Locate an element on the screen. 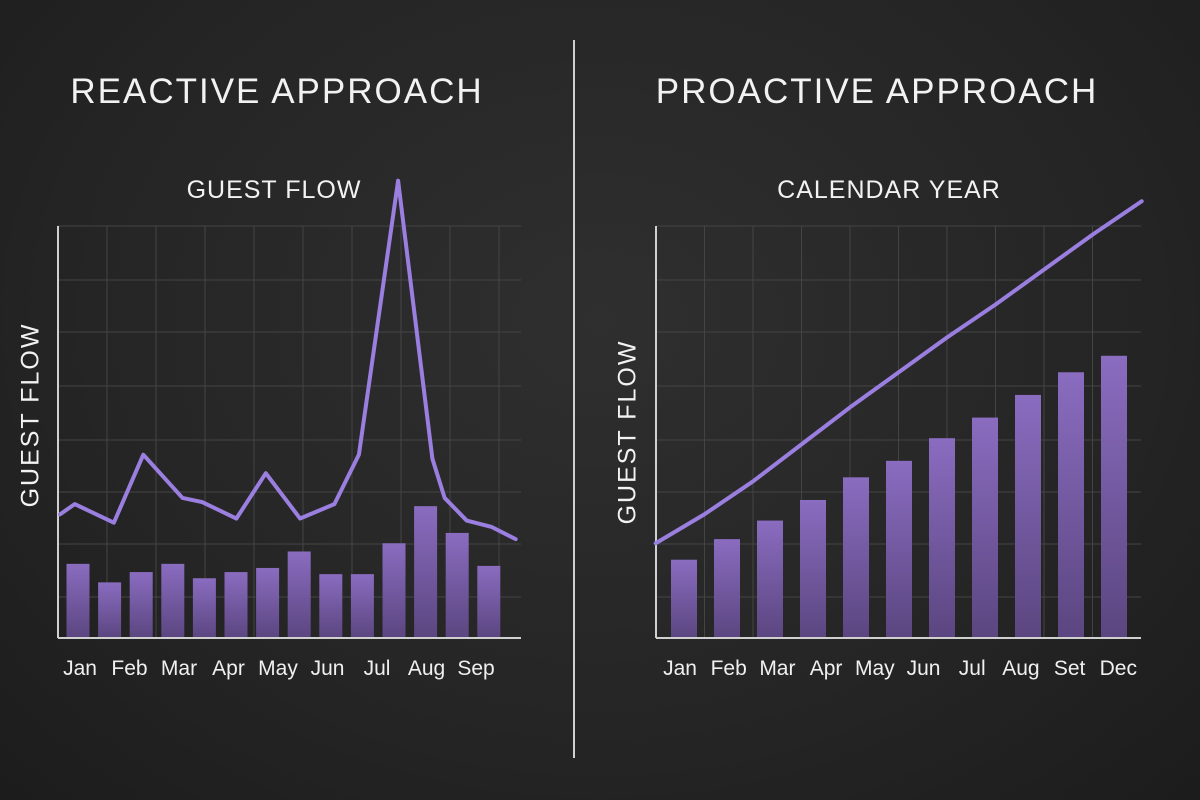 Image resolution: width=1200 pixels, height=800 pixels. x-tick-label: Sep is located at coordinates (475, 668).